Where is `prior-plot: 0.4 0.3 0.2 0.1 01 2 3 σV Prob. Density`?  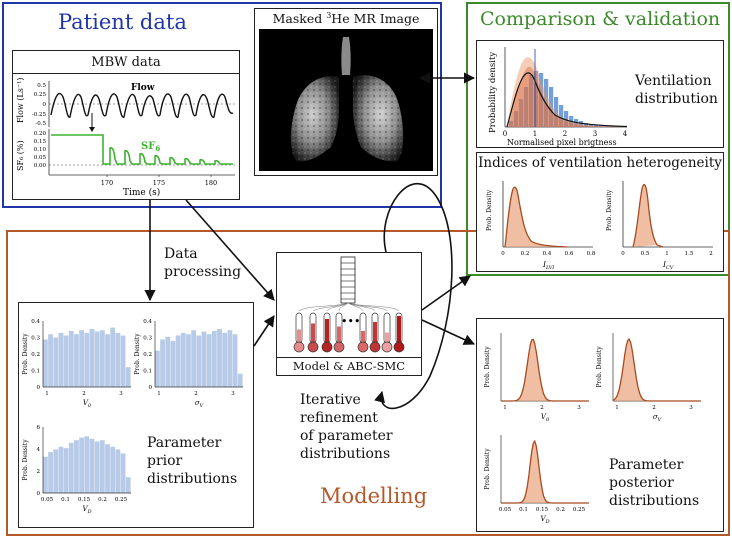 prior-plot: 0.4 0.3 0.2 0.1 01 2 3 σV Prob. Density is located at coordinates (188, 364).